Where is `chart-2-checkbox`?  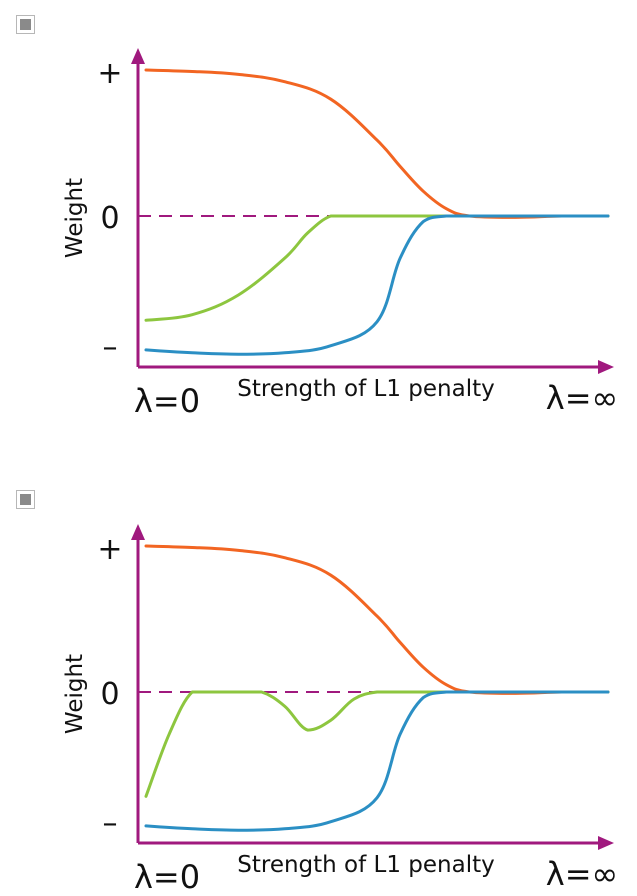
chart-2-checkbox is located at coordinates (25, 499).